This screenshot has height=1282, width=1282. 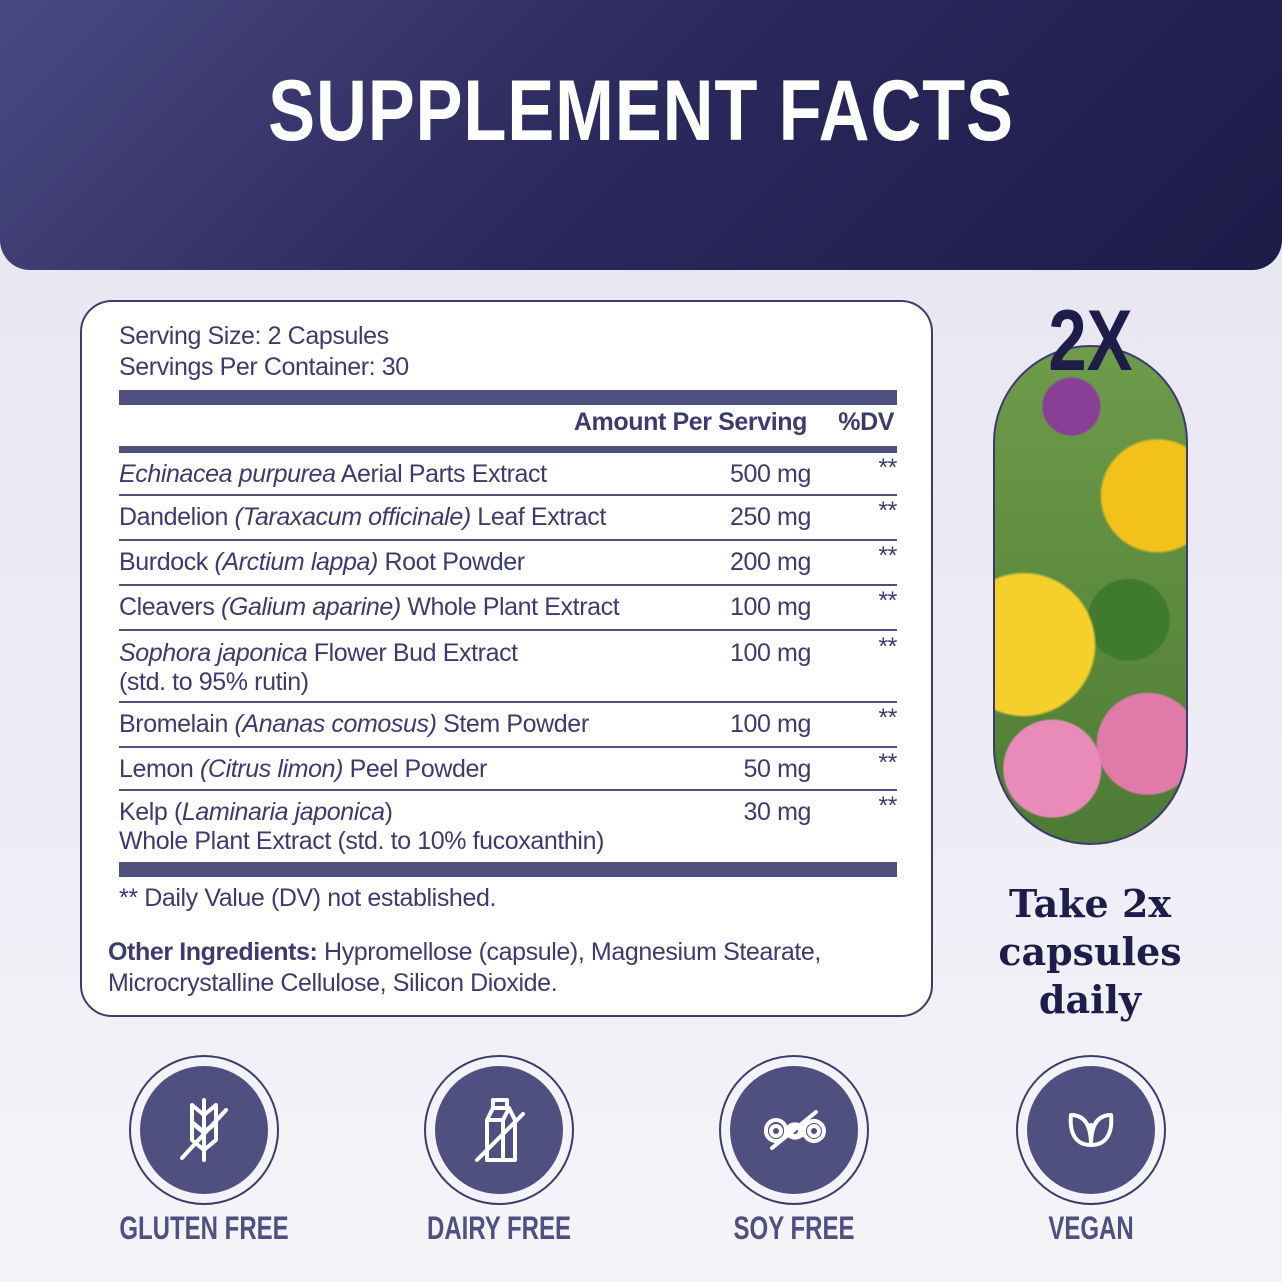 I want to click on page-title: SUPPLEMENT FACTS, so click(x=641, y=111).